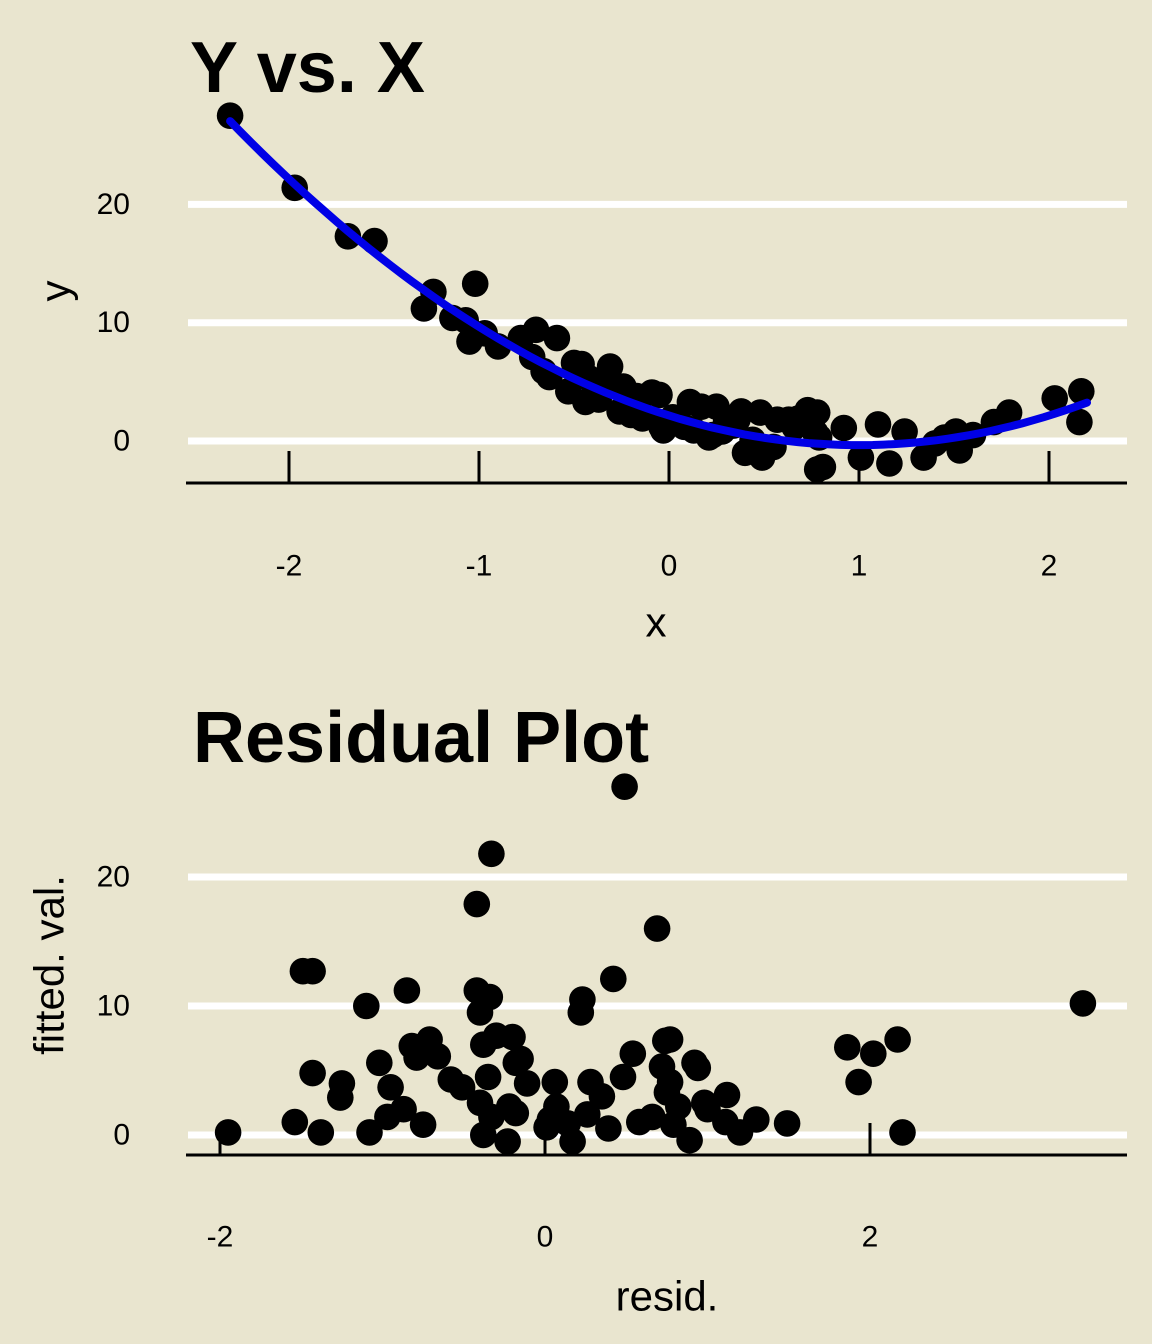 The image size is (1152, 1344). I want to click on chart-title: Residual Plot, so click(421, 738).